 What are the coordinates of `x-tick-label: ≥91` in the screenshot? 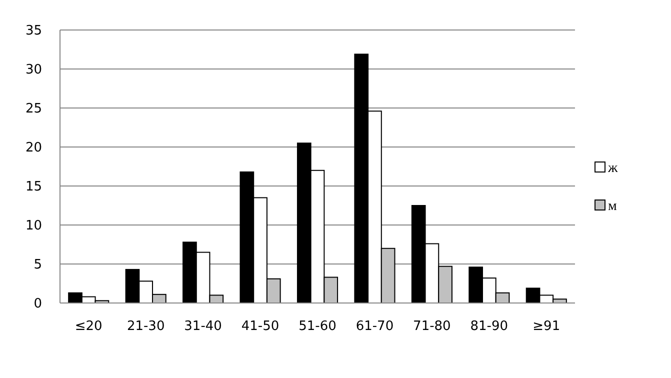 It's located at (546, 326).